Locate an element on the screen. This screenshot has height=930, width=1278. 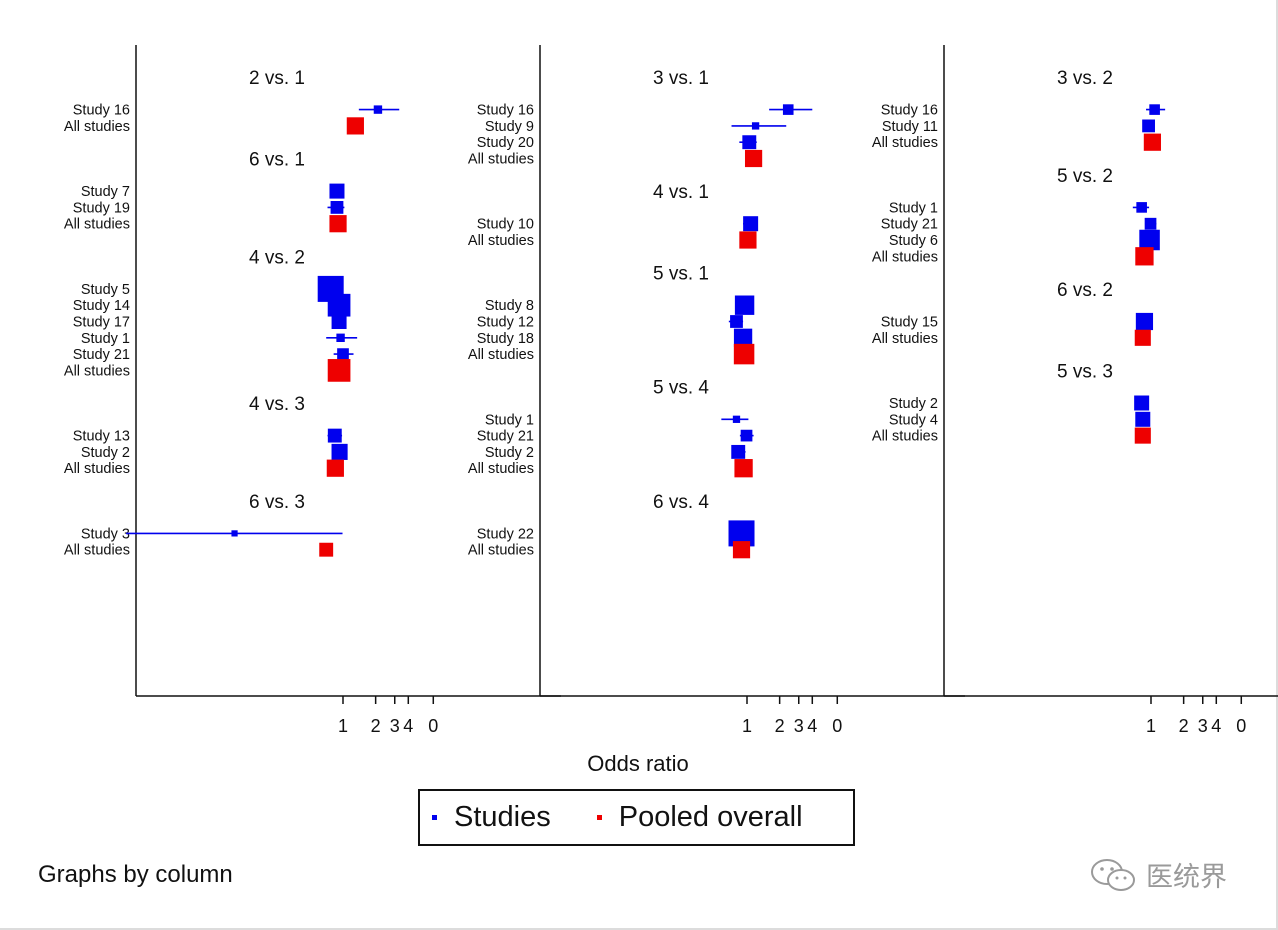
legend-marker-pooled is located at coordinates (599, 817).